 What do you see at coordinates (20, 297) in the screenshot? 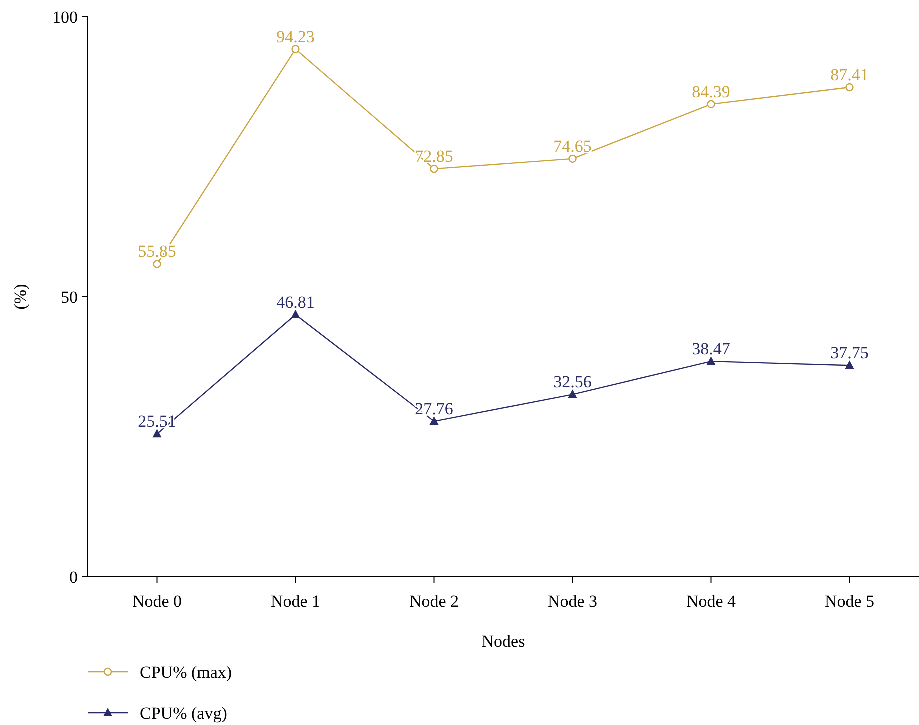
I see `y-axis-title: (%)` at bounding box center [20, 297].